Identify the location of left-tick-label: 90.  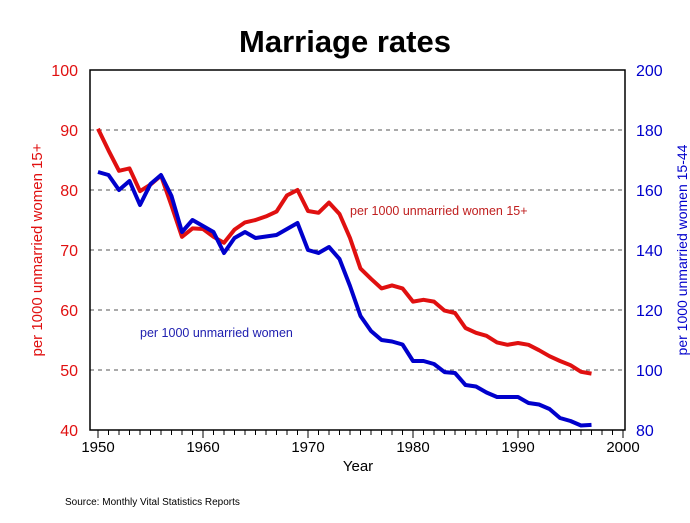
(69, 131).